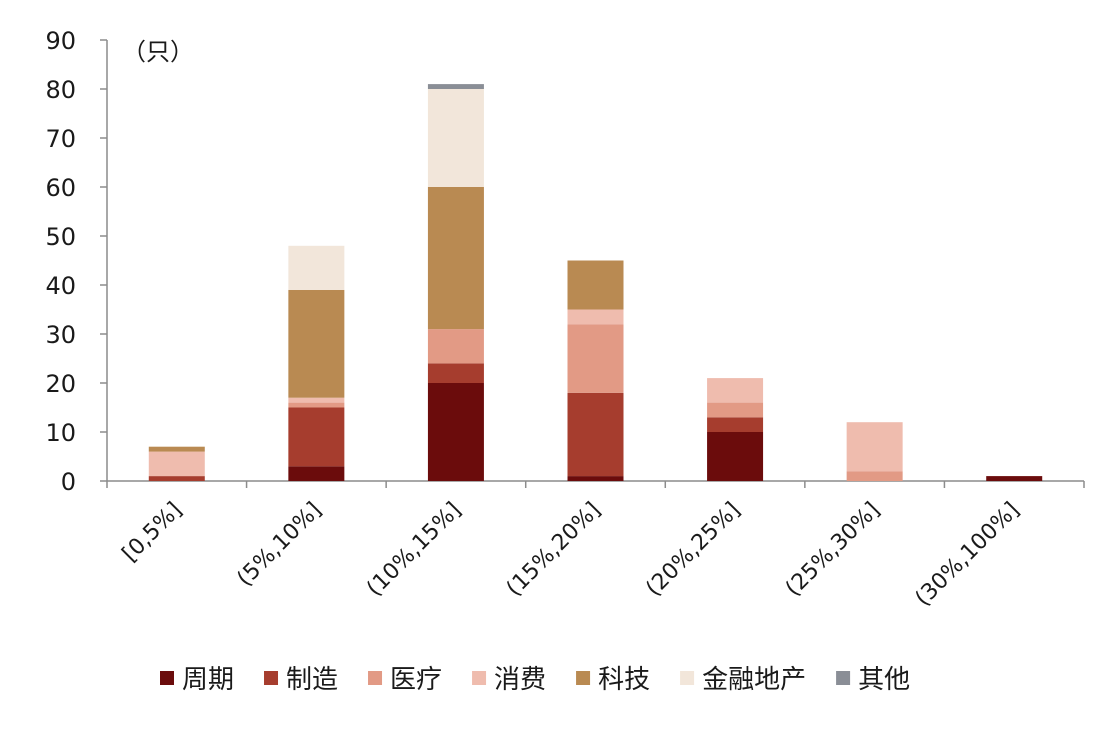  I want to click on legend-label: 其他, so click(884, 680).